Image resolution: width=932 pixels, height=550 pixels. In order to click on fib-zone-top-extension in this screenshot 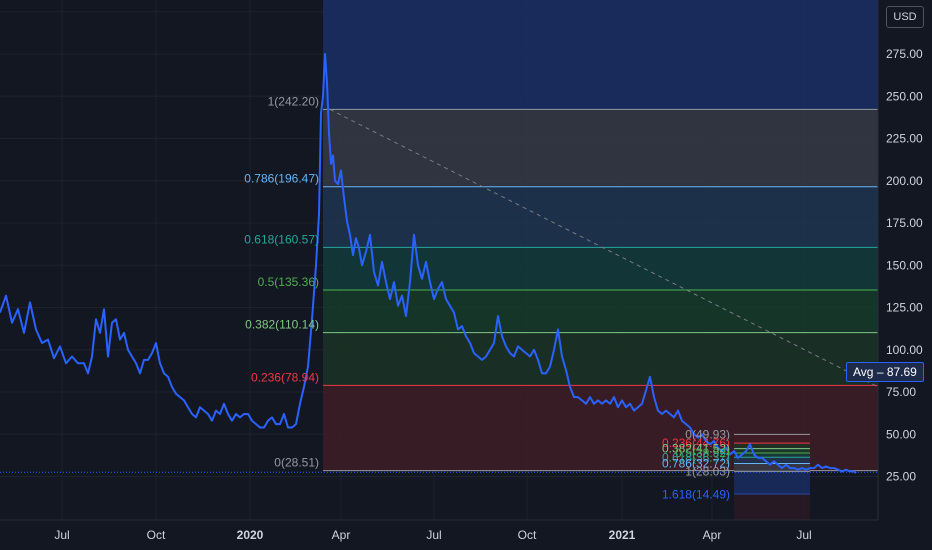, I will do `click(600, 55)`.